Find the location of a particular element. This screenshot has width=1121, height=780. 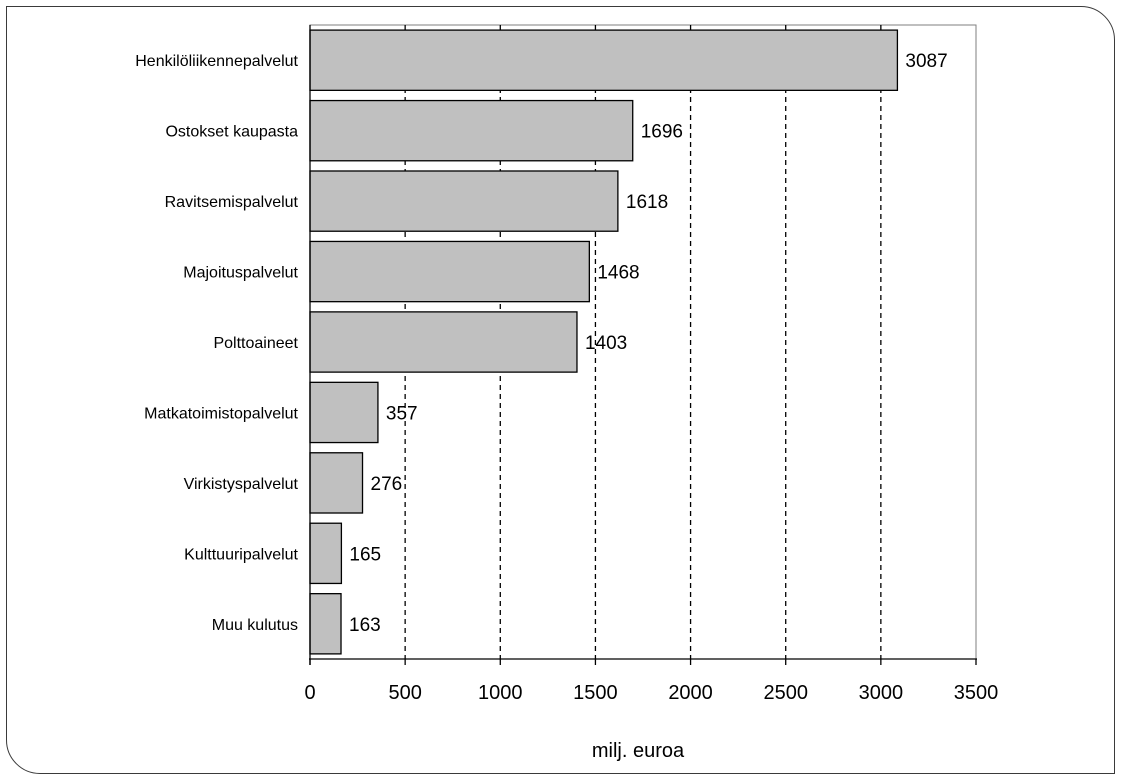

data-label: 3087 is located at coordinates (926, 61).